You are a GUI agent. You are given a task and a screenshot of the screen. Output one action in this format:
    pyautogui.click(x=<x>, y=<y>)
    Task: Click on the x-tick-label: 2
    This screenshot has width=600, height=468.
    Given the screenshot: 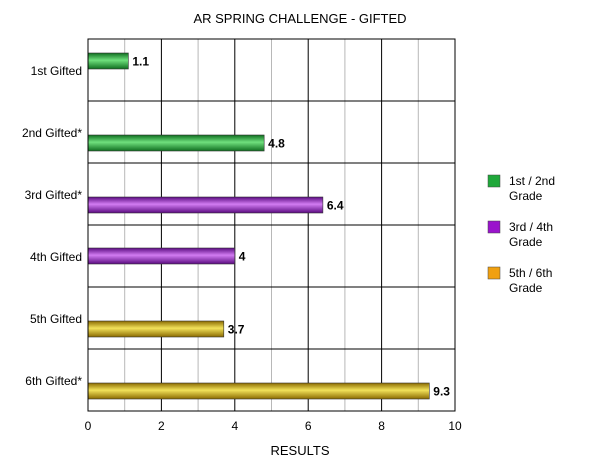 What is the action you would take?
    pyautogui.click(x=161, y=426)
    